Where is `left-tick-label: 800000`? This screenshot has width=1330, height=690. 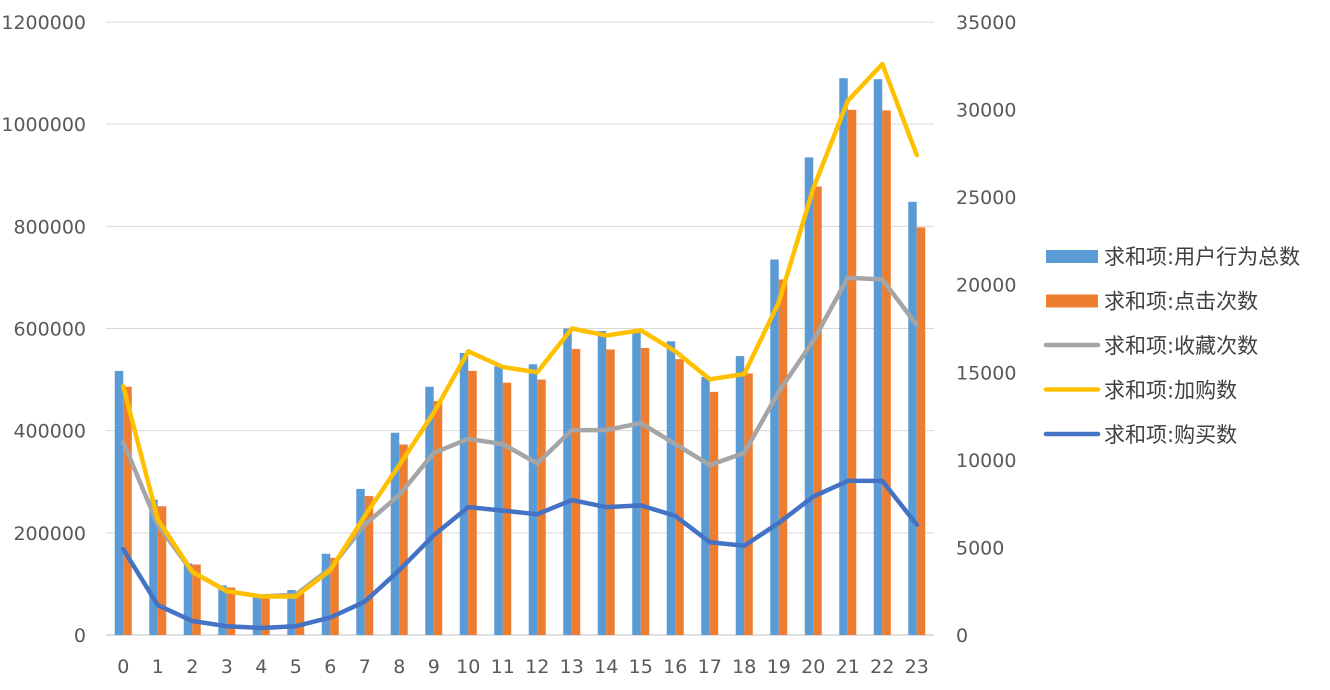 left-tick-label: 800000 is located at coordinates (49, 227).